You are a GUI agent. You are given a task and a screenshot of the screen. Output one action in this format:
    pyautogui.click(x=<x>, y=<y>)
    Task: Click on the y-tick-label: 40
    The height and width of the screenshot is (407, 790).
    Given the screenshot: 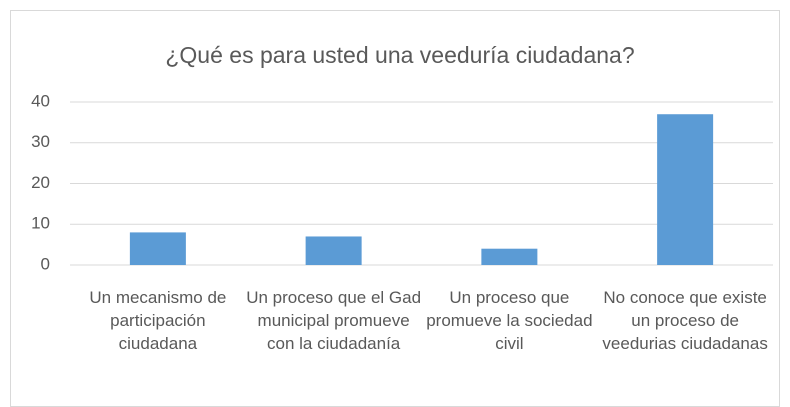 What is the action you would take?
    pyautogui.click(x=40, y=100)
    